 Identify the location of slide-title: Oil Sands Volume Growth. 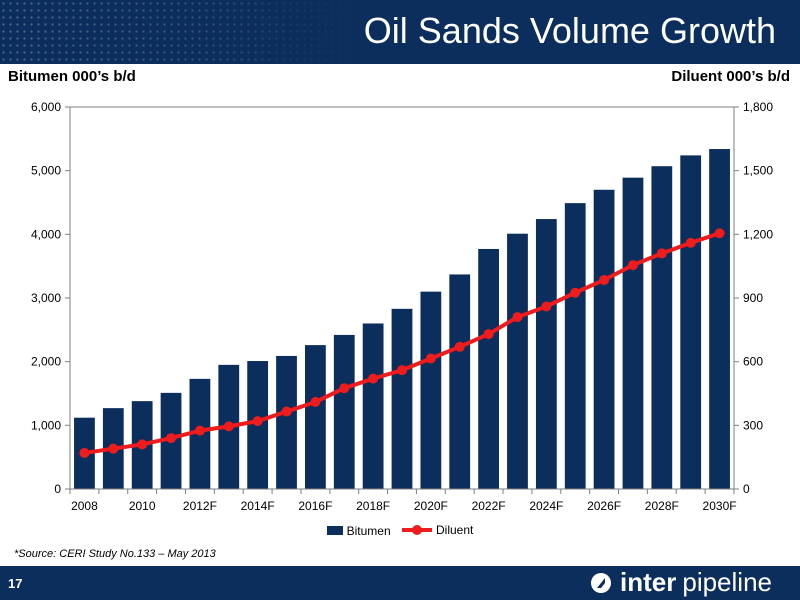
(569, 30).